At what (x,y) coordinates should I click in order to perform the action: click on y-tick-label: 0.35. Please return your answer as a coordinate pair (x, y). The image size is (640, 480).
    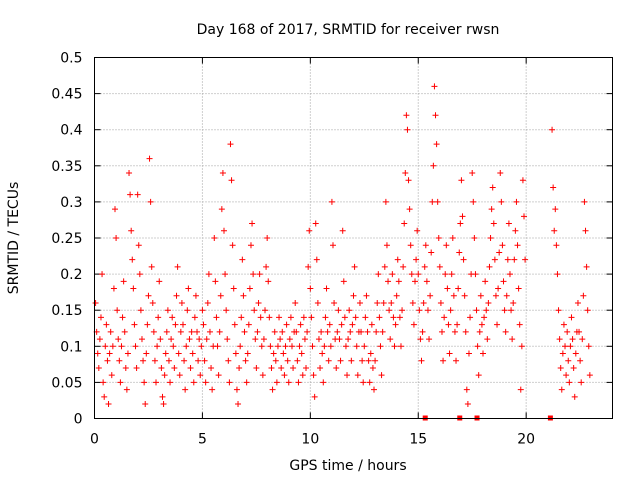
    Looking at the image, I should click on (66, 167).